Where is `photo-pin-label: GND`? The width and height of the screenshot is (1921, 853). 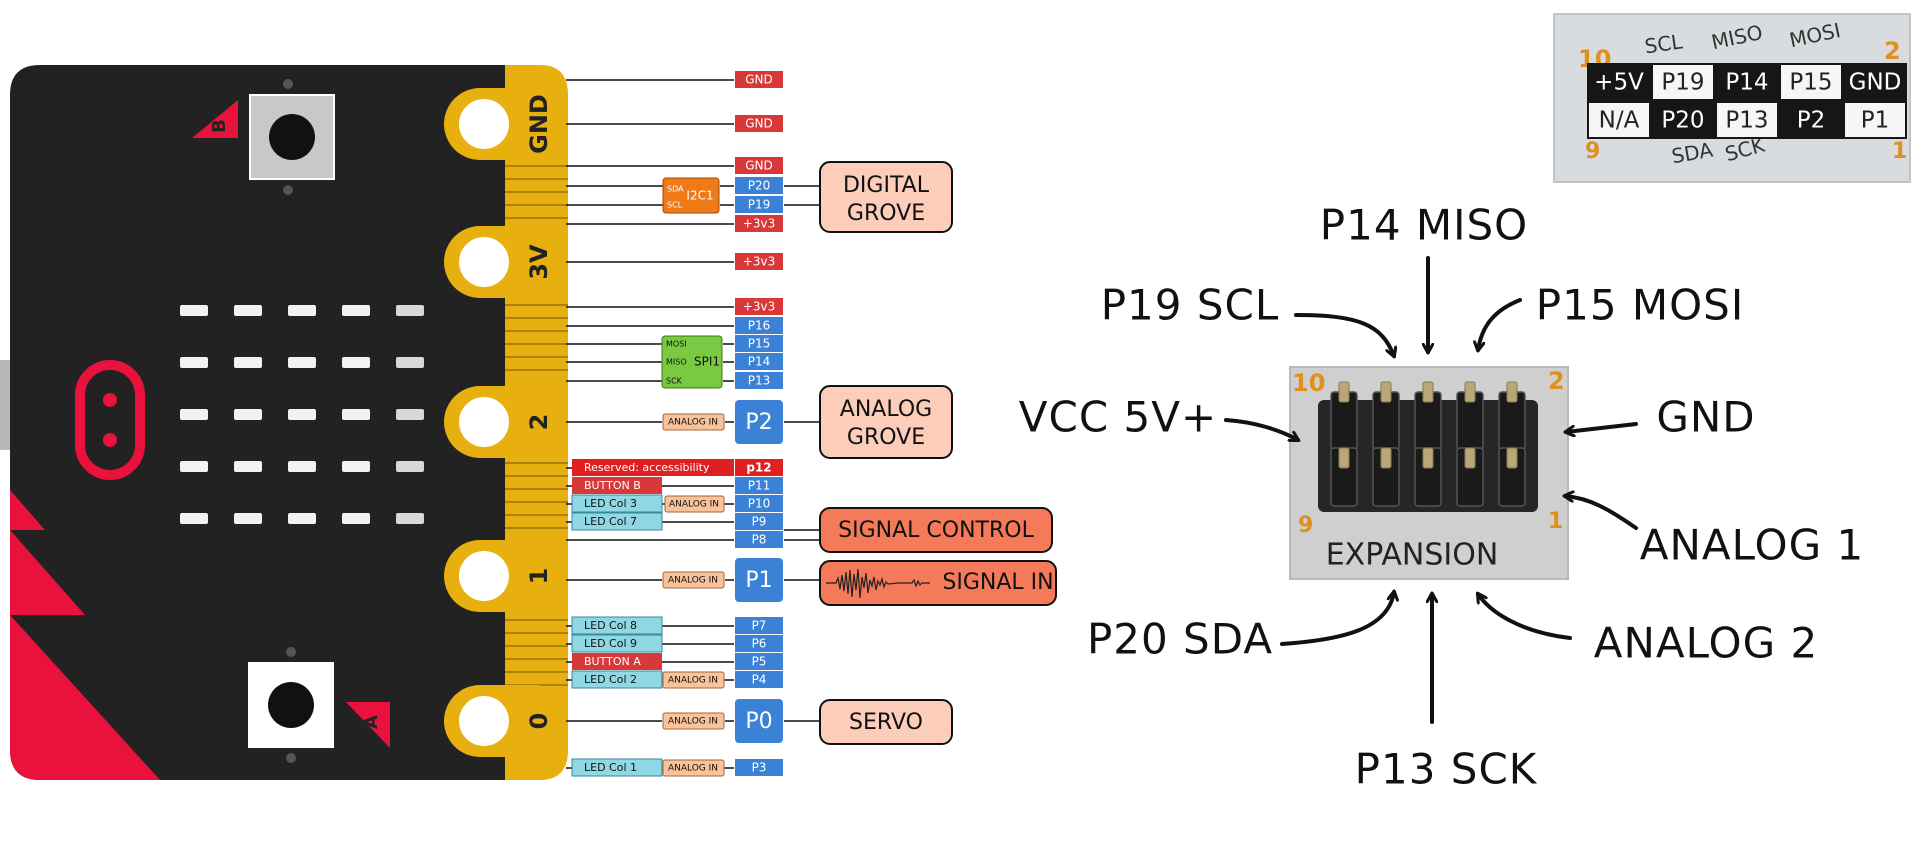
photo-pin-label: GND is located at coordinates (1875, 83).